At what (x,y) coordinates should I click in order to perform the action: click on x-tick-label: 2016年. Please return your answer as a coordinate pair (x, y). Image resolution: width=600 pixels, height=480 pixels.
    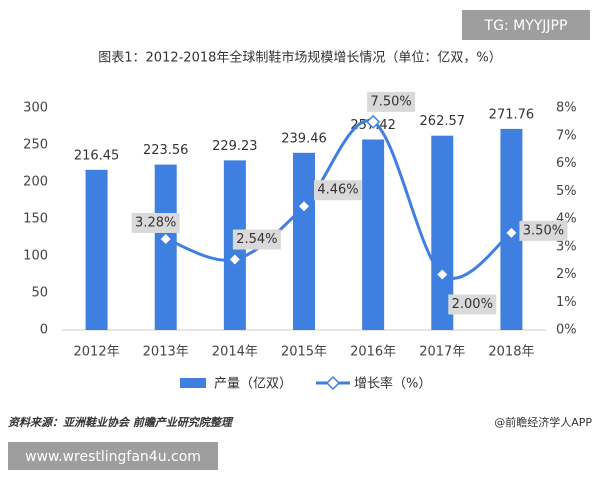
    Looking at the image, I should click on (373, 352).